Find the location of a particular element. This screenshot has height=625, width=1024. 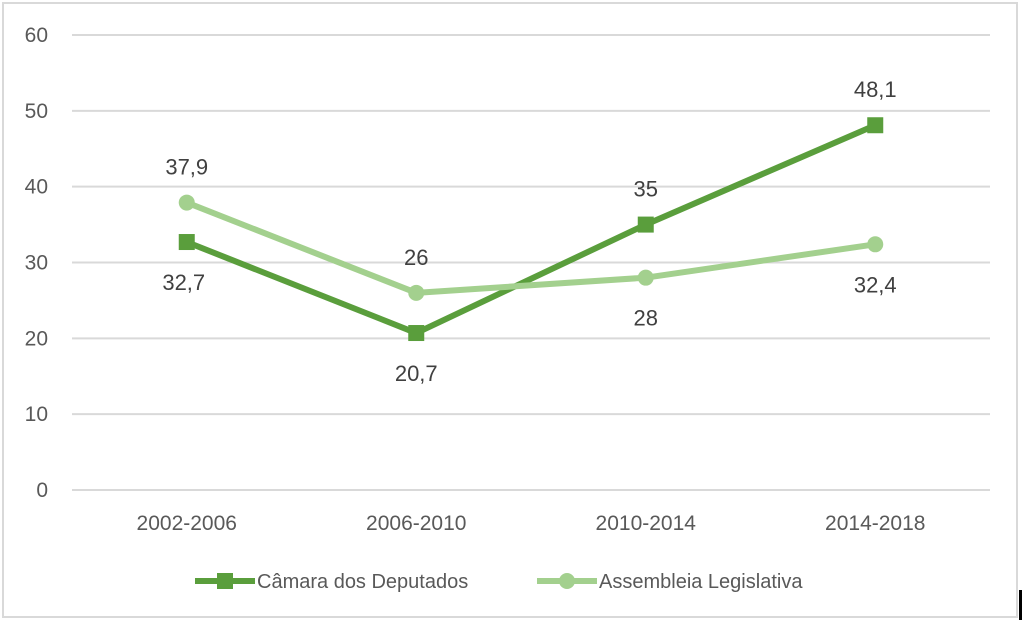

data-label: 26 is located at coordinates (416, 257).